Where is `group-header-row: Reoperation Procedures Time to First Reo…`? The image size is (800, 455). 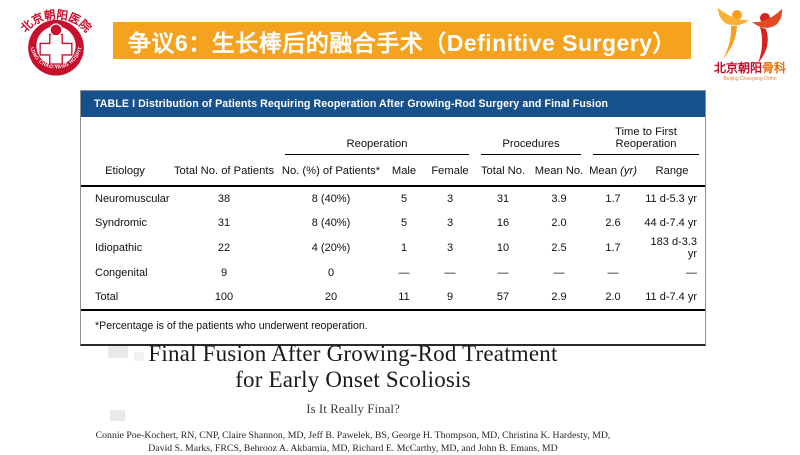
group-header-row: Reoperation Procedures Time to First Reo… is located at coordinates (393, 136).